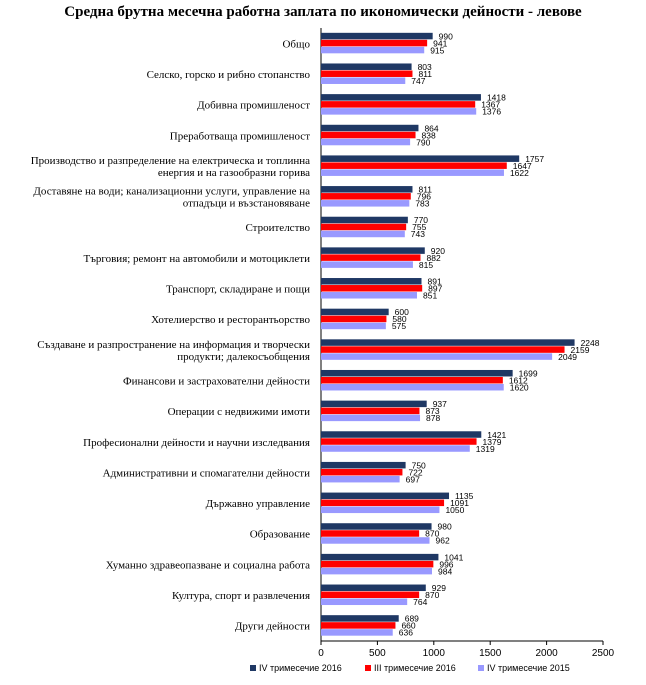 This screenshot has width=646, height=685. I want to click on data-label: 1050, so click(454, 510).